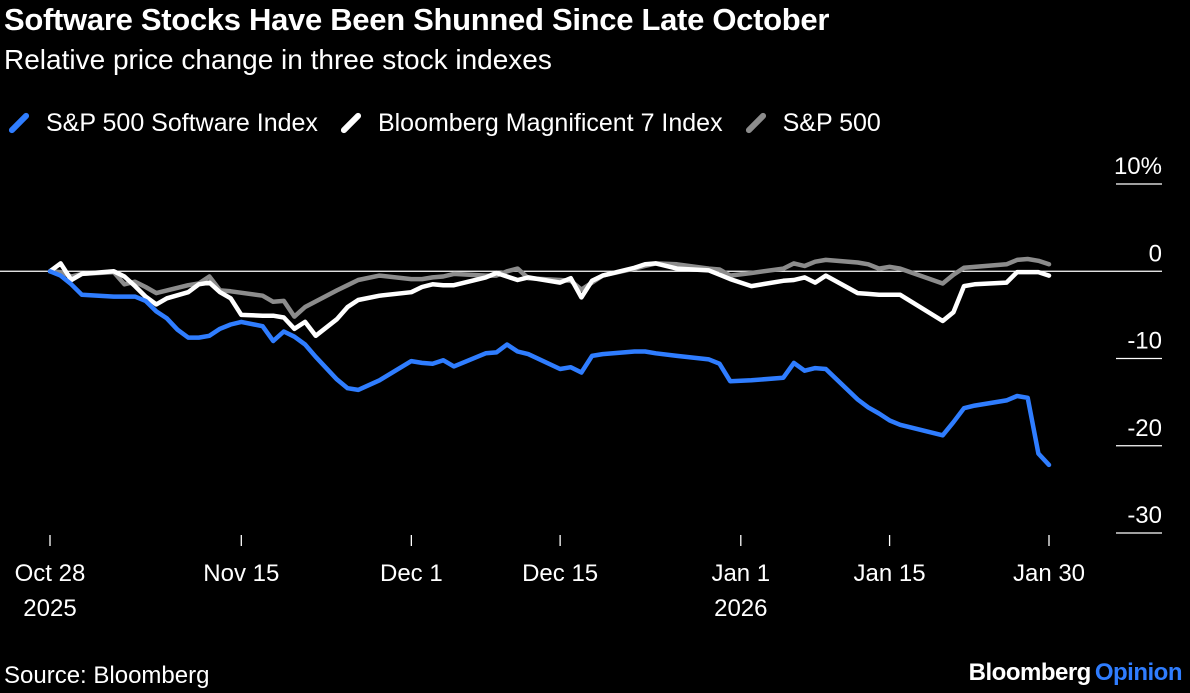 The image size is (1190, 693). What do you see at coordinates (890, 573) in the screenshot?
I see `x-tick-label: Jan 15` at bounding box center [890, 573].